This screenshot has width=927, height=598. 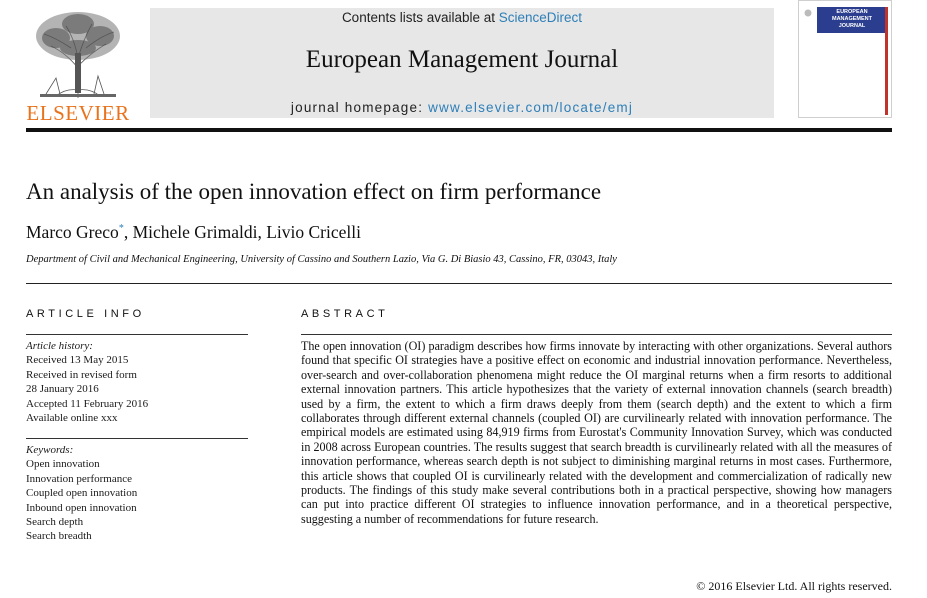 What do you see at coordinates (55, 522) in the screenshot?
I see `keyword-item: Search depth` at bounding box center [55, 522].